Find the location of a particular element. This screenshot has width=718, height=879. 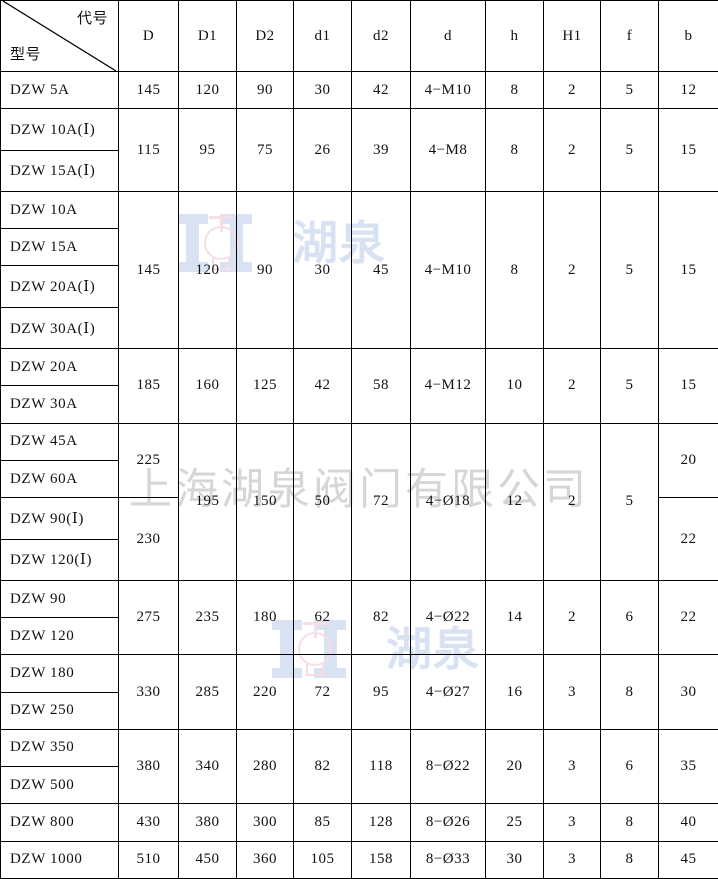

model-cell: DZW 20A(Ⅰ) is located at coordinates (59, 286).